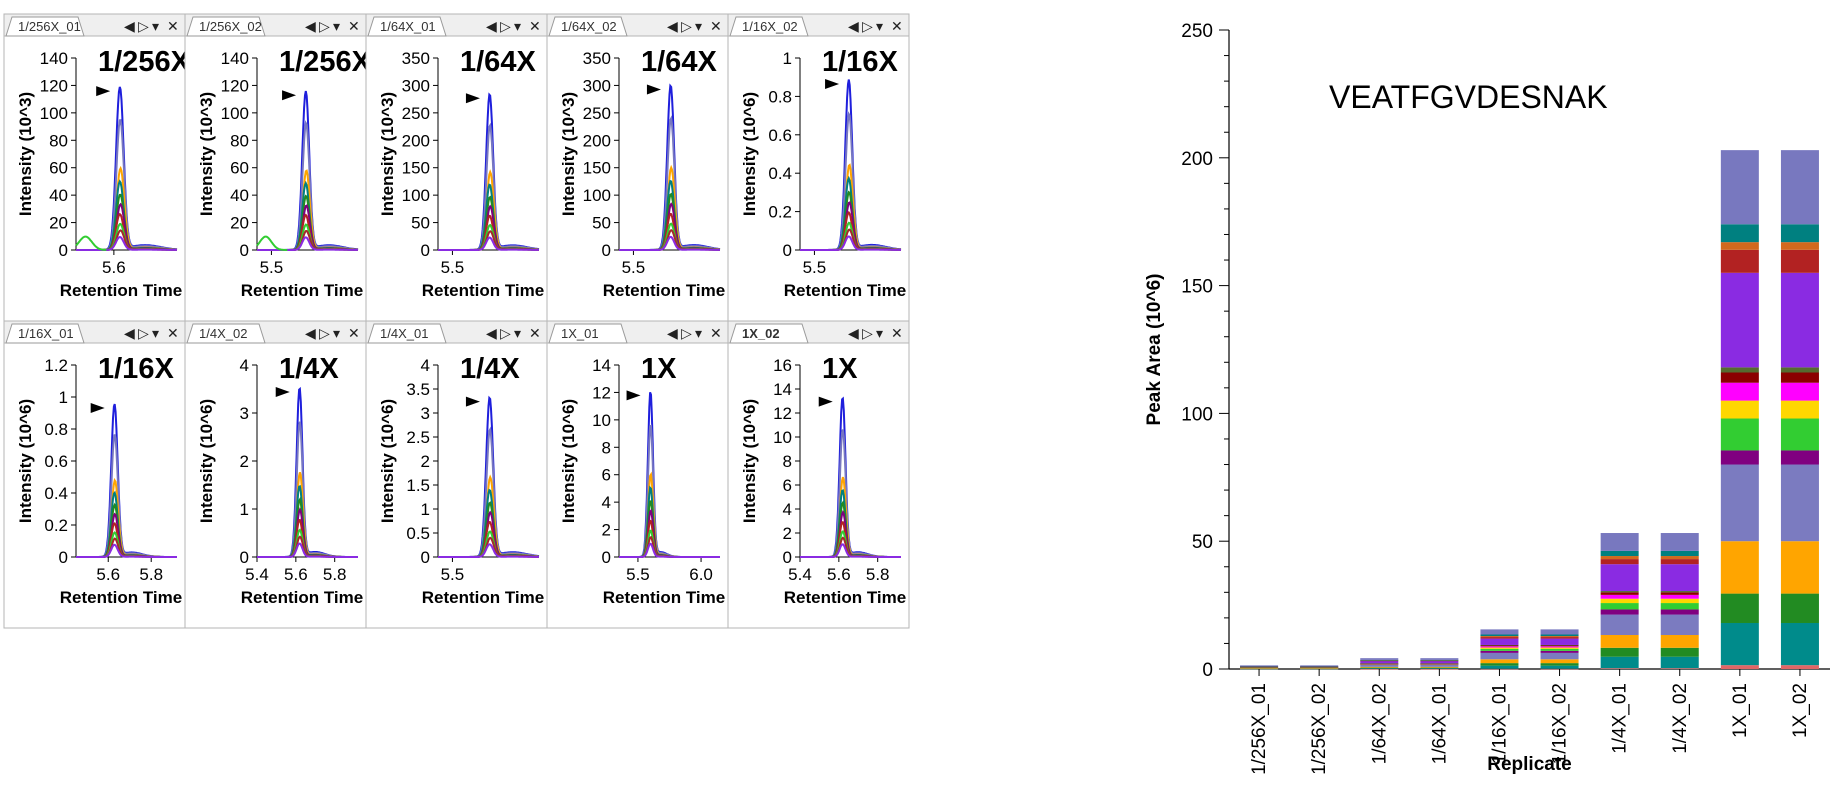 Image resolution: width=1844 pixels, height=787 pixels. I want to click on dilution-label: 1/16X, so click(136, 369).